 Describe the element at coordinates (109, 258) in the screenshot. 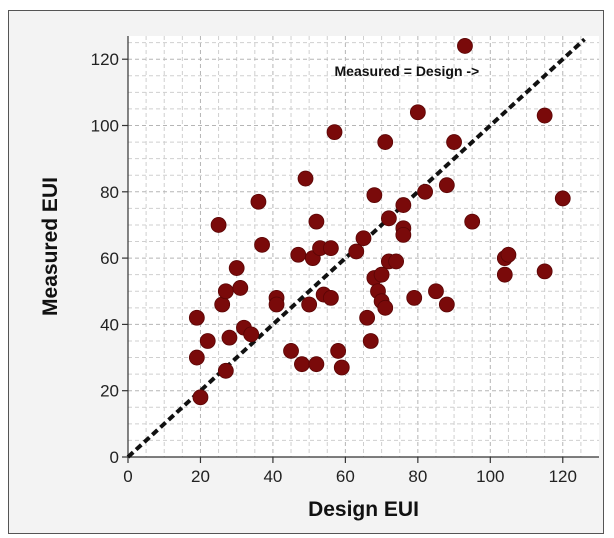

I see `y-tick-label: 60` at that location.